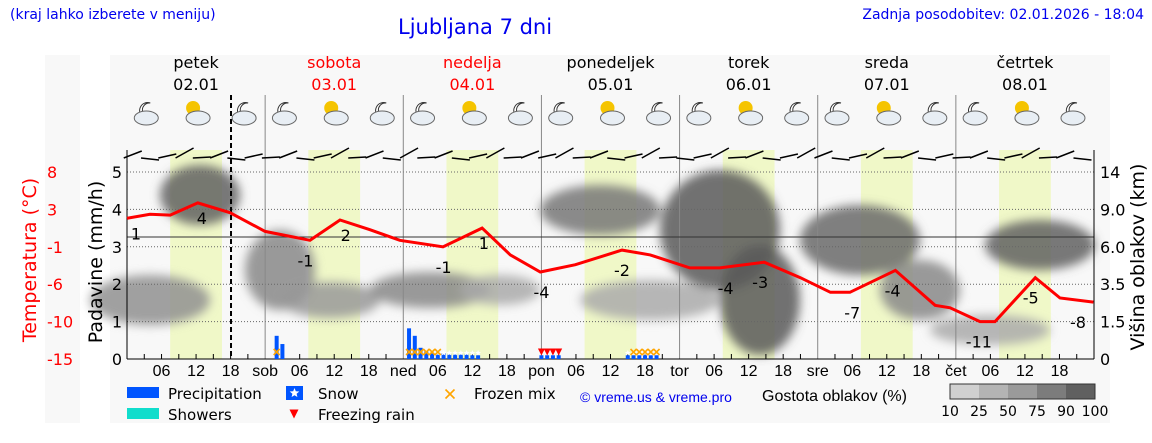 This screenshot has width=1152, height=443. Describe the element at coordinates (887, 62) in the screenshot. I see `day-name: sreda` at that location.